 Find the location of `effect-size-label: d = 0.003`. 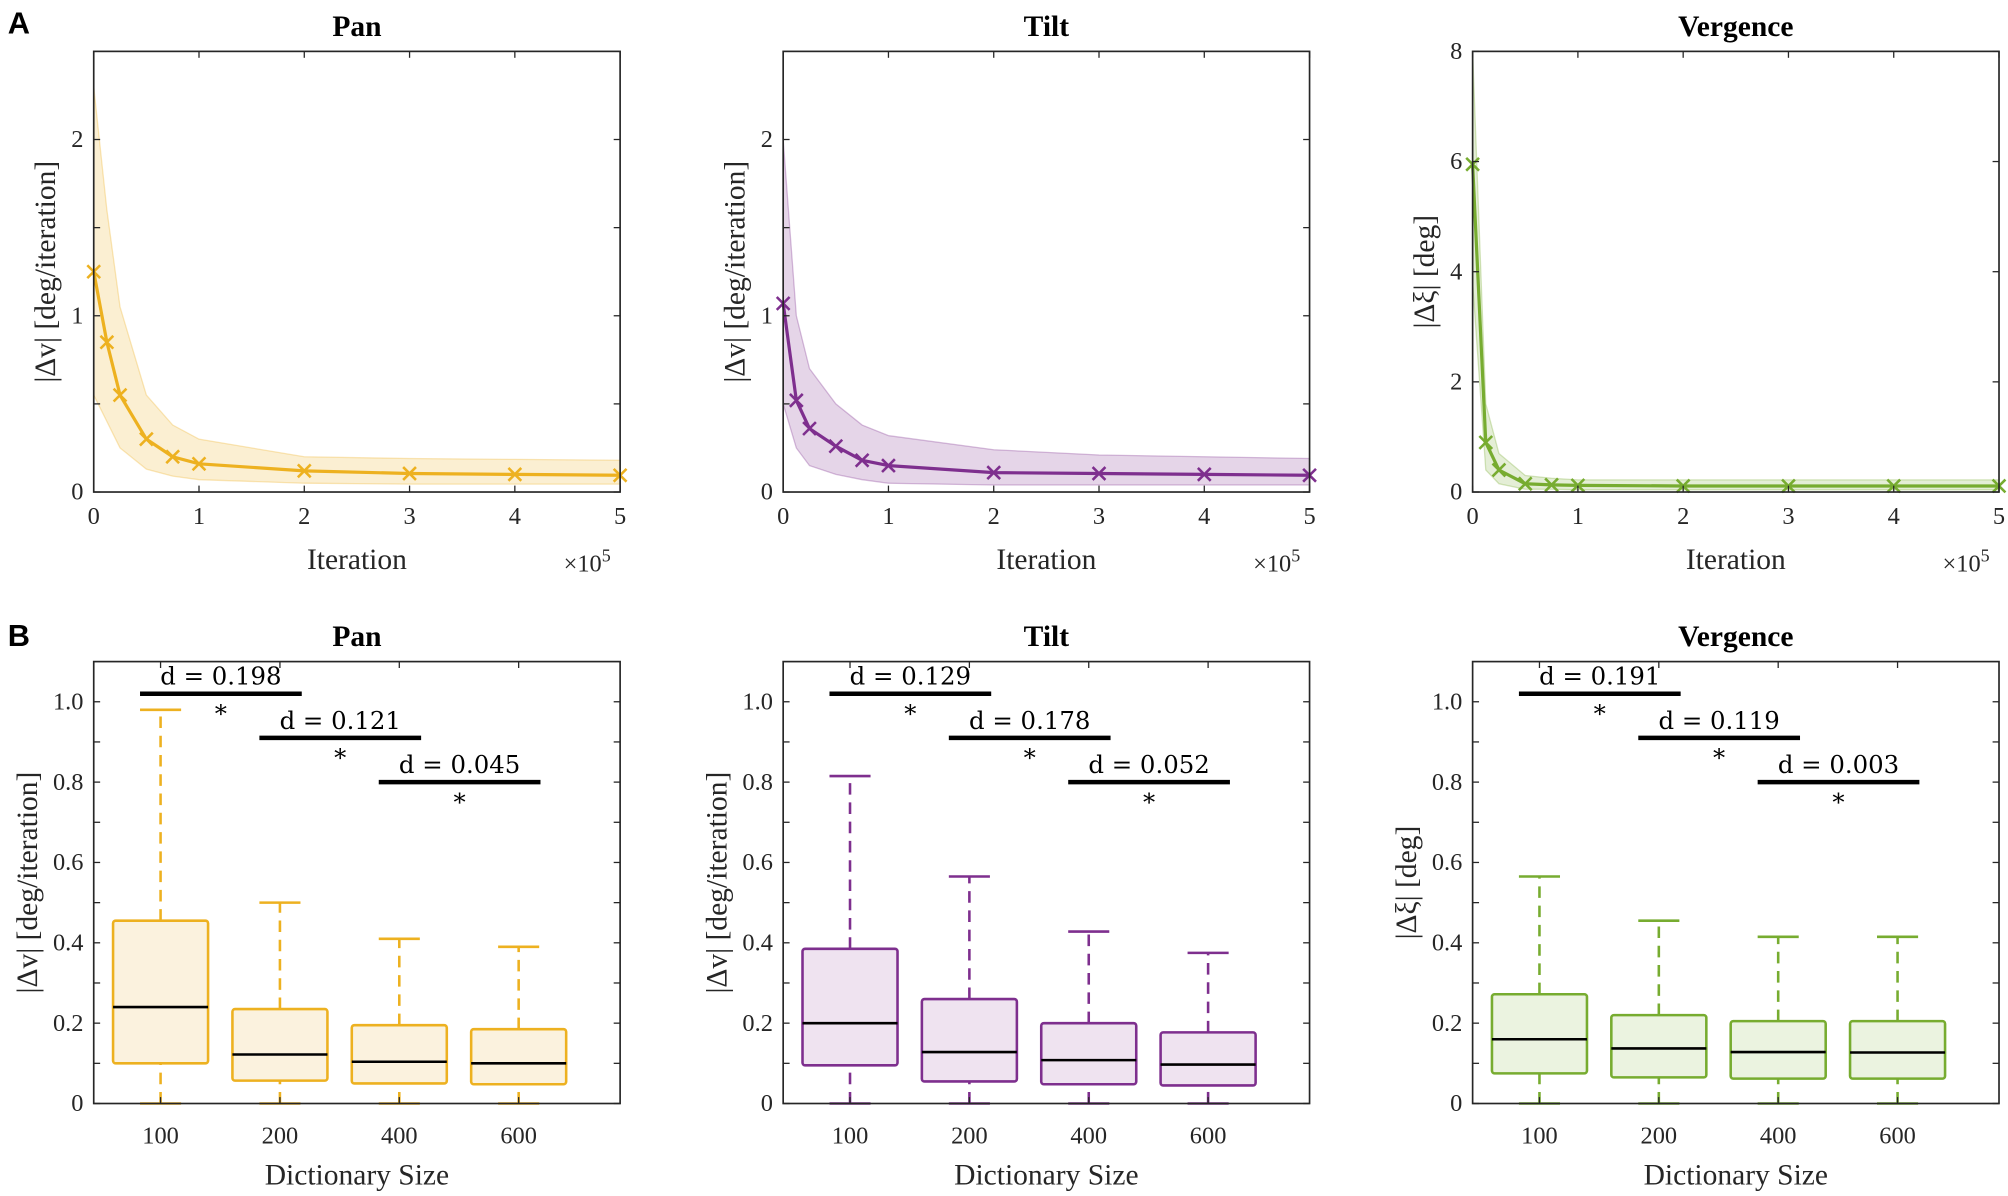

effect-size-label: d = 0.003 is located at coordinates (1838, 764).